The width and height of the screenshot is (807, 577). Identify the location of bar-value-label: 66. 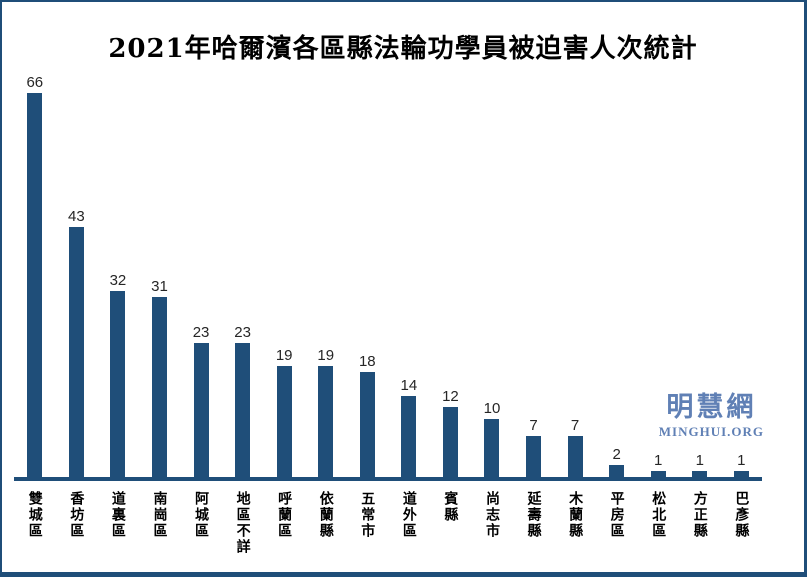
(35, 82).